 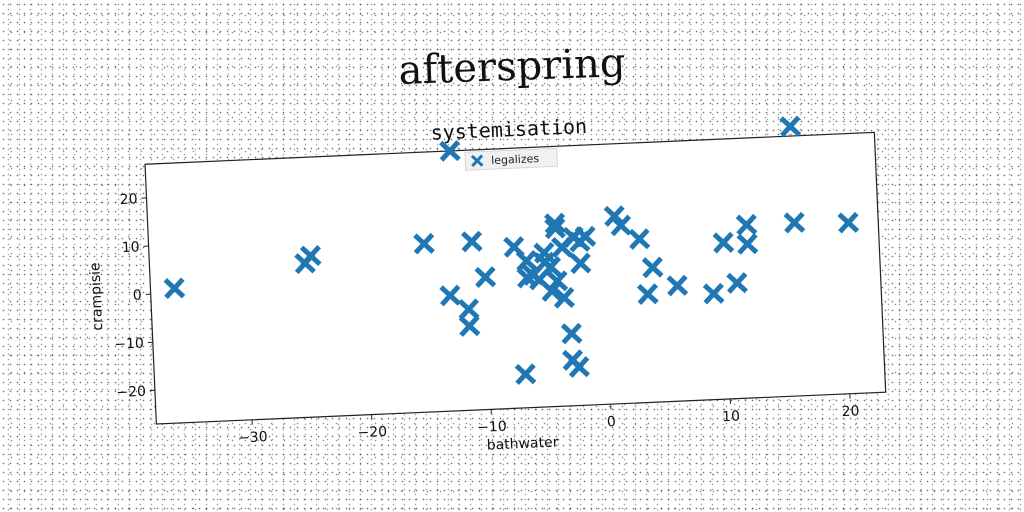 What do you see at coordinates (253, 437) in the screenshot?
I see `x-tick-label: −30` at bounding box center [253, 437].